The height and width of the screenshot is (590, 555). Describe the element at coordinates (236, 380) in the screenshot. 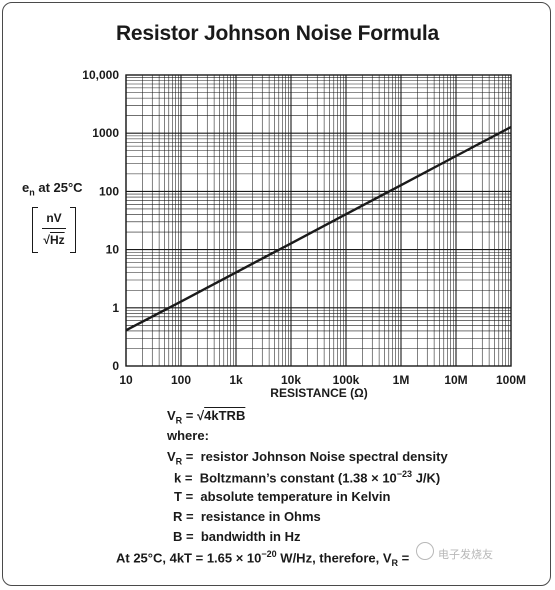

I see `x-tick-label: 1k` at that location.